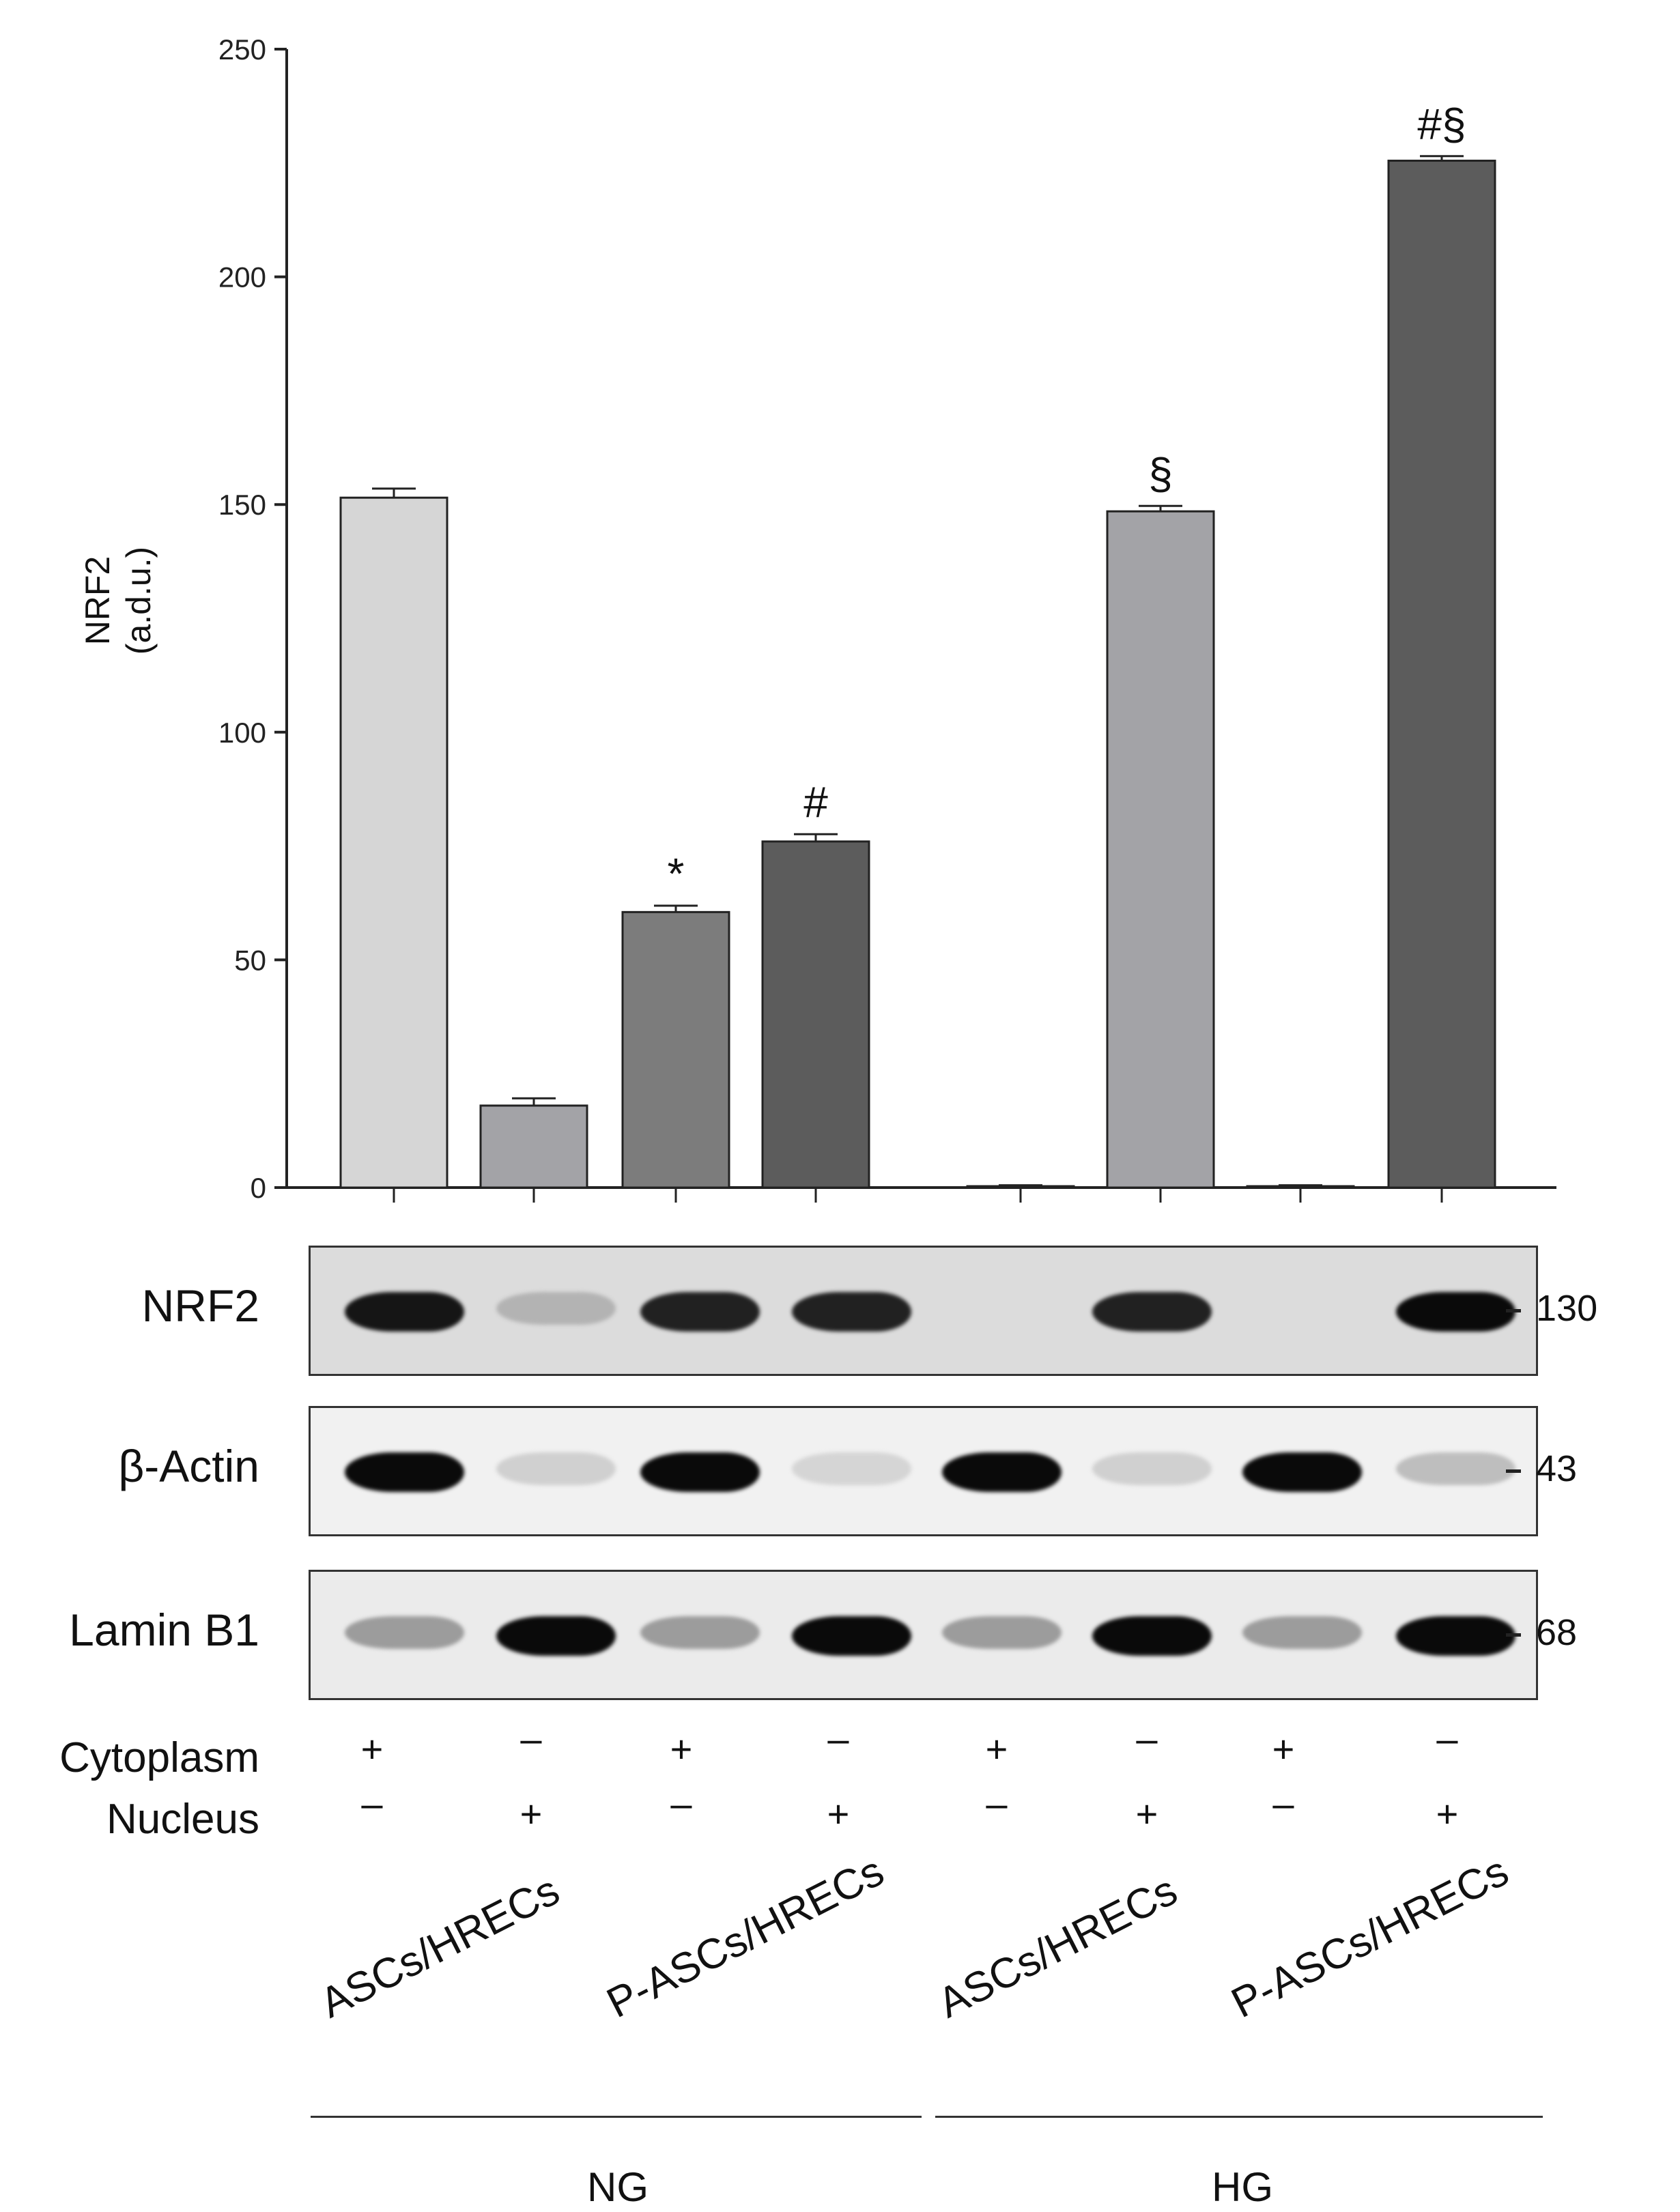 This screenshot has width=1680, height=2212. I want to click on y-axis-label: (a.d.u.), so click(138, 601).